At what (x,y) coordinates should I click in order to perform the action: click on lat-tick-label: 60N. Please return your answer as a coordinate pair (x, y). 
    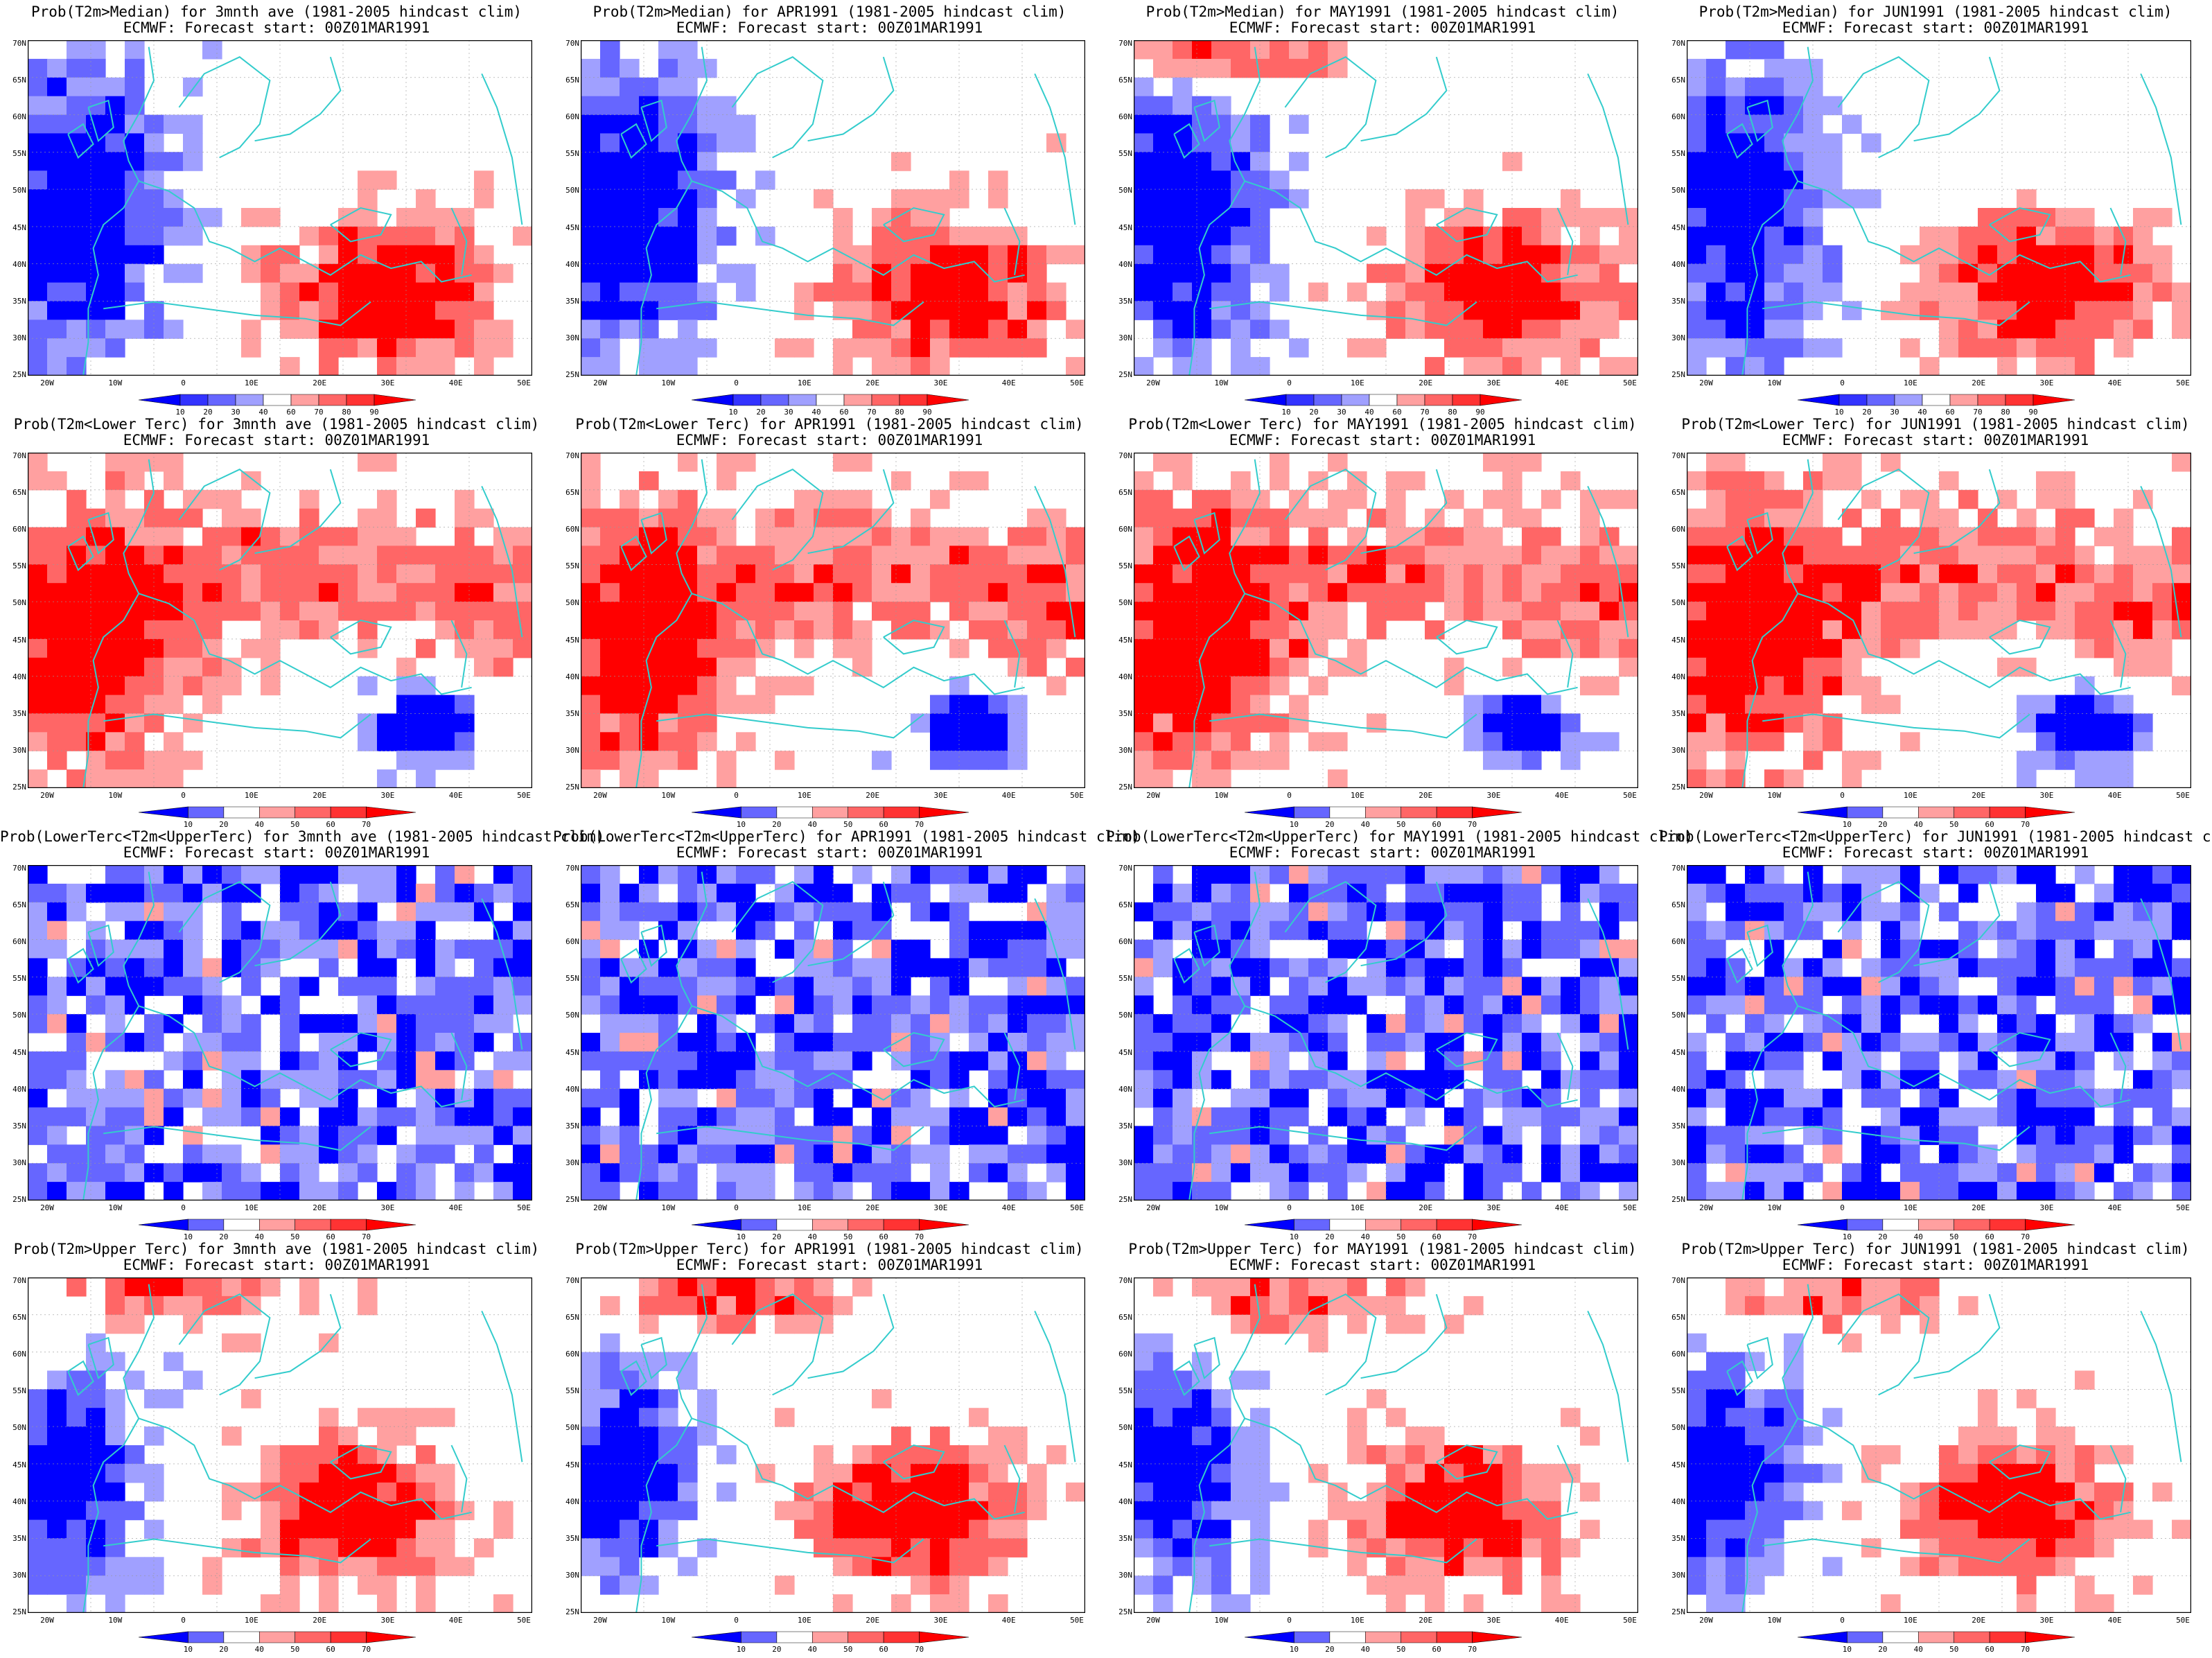
    Looking at the image, I should click on (19, 530).